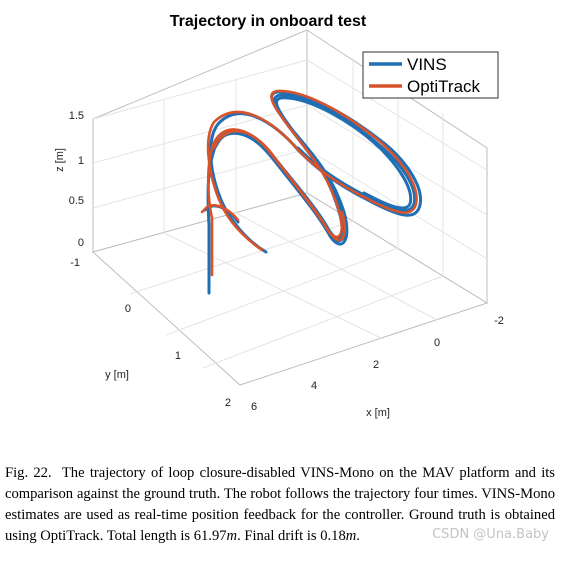 This screenshot has height=562, width=568. Describe the element at coordinates (279, 186) in the screenshot. I see `optitrack-path-loop2` at that location.